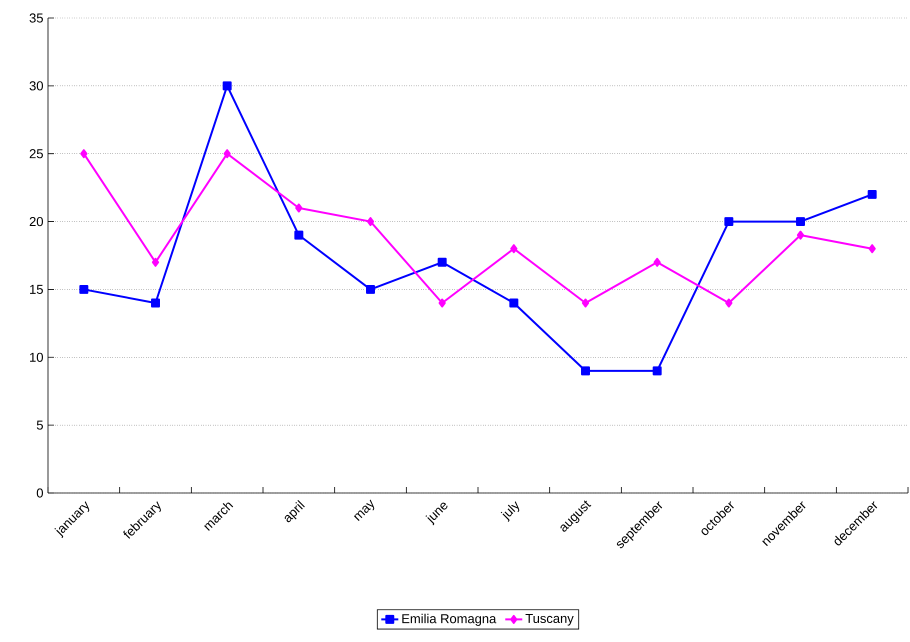 The width and height of the screenshot is (910, 642). I want to click on y-tick-label: 20, so click(36, 221).